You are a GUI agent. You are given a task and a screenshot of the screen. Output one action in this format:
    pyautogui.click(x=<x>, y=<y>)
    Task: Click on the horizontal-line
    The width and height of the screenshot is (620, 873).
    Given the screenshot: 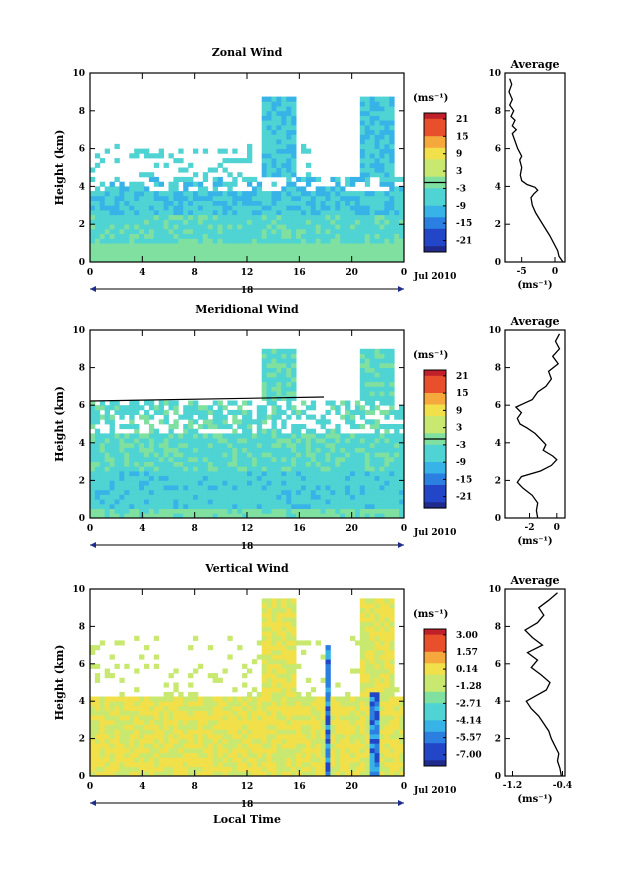 What is the action you would take?
    pyautogui.click(x=207, y=399)
    